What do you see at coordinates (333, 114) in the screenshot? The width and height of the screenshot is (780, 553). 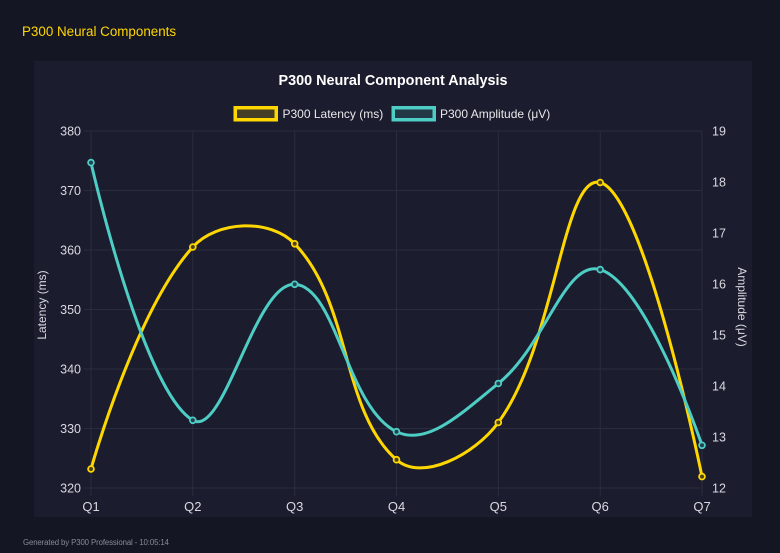 I see `svg-text: P300 Latency (ms)` at bounding box center [333, 114].